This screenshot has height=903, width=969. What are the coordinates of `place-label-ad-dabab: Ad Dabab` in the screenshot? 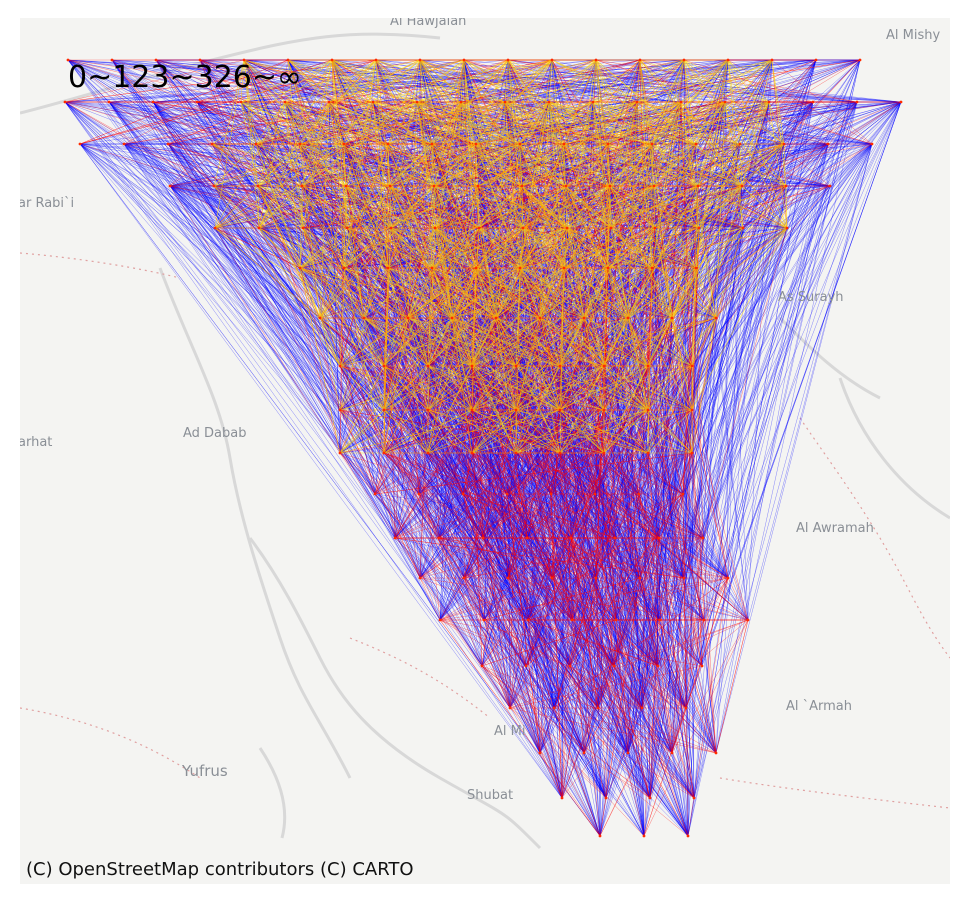 It's located at (215, 433).